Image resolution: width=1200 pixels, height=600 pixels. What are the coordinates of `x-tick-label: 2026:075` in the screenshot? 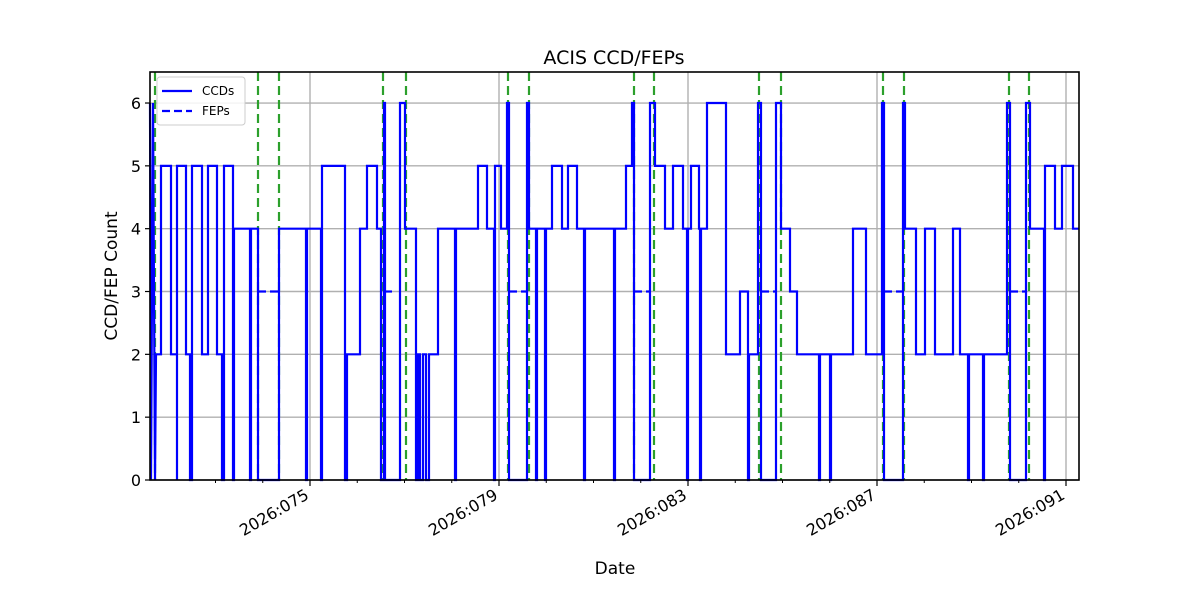 It's located at (274, 512).